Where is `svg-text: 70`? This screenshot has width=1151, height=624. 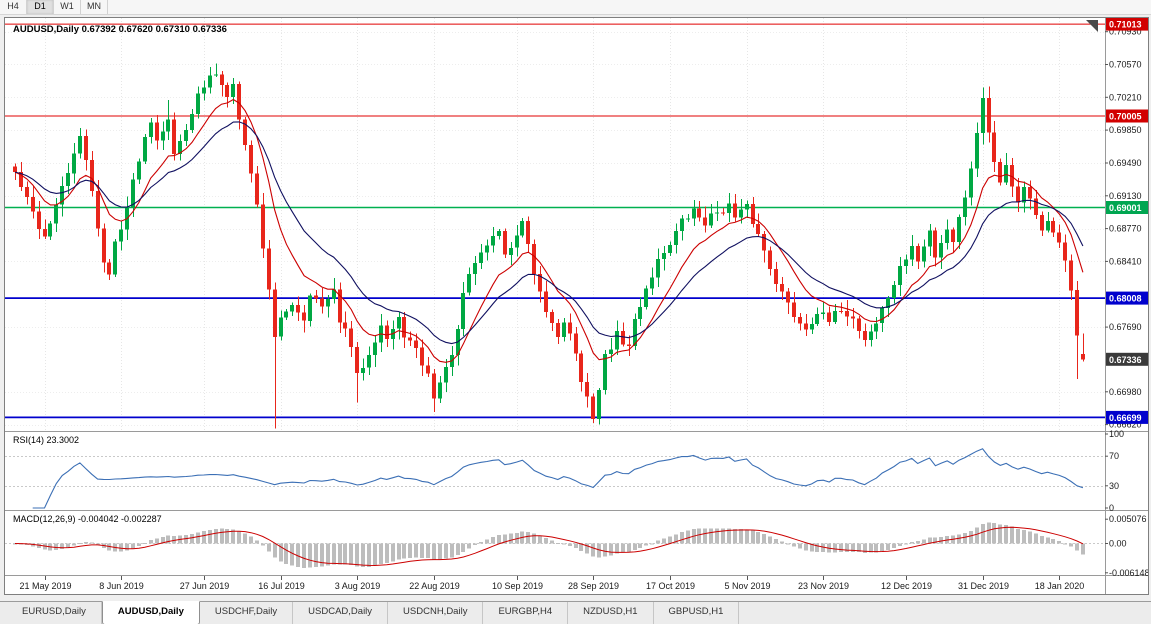 svg-text: 70 is located at coordinates (1114, 456).